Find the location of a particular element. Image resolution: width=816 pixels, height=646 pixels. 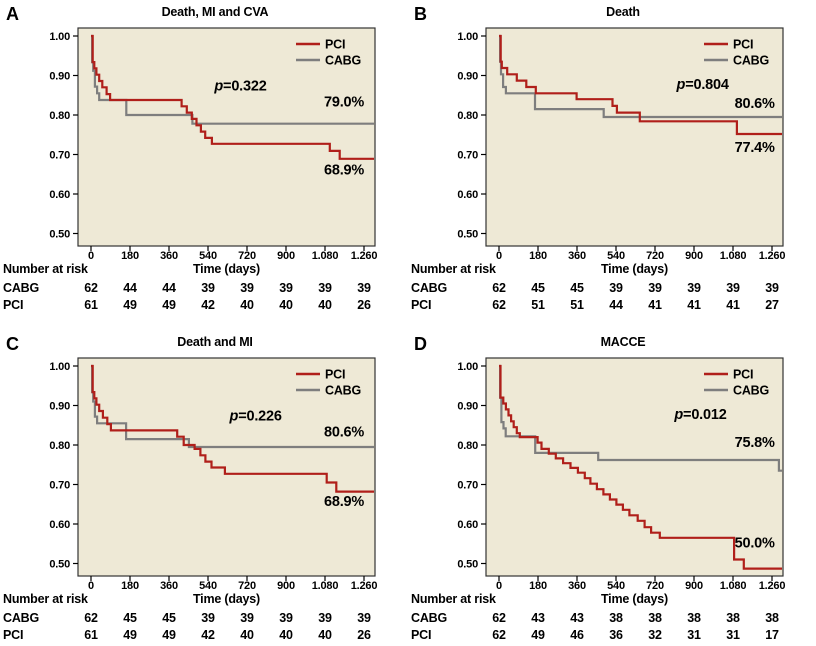

p-value-label: p=0.322 is located at coordinates (239, 87).